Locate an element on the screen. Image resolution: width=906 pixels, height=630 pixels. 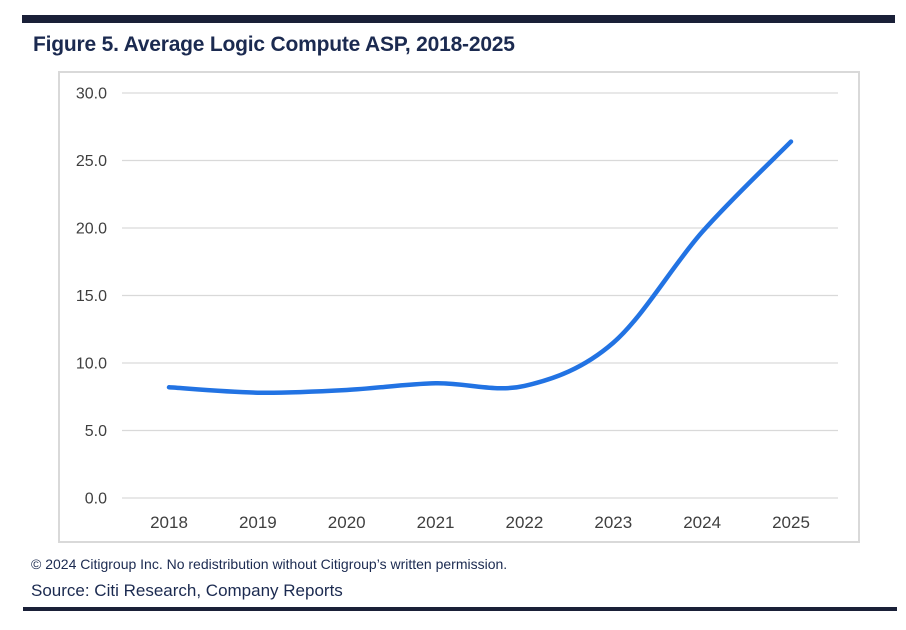
svg-text: 5.0 is located at coordinates (96, 431).